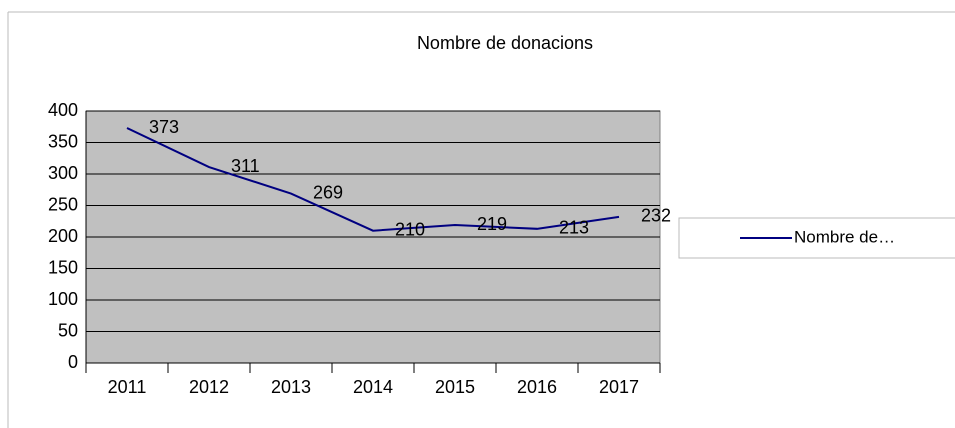  I want to click on y-tick-label: 50, so click(68, 330).